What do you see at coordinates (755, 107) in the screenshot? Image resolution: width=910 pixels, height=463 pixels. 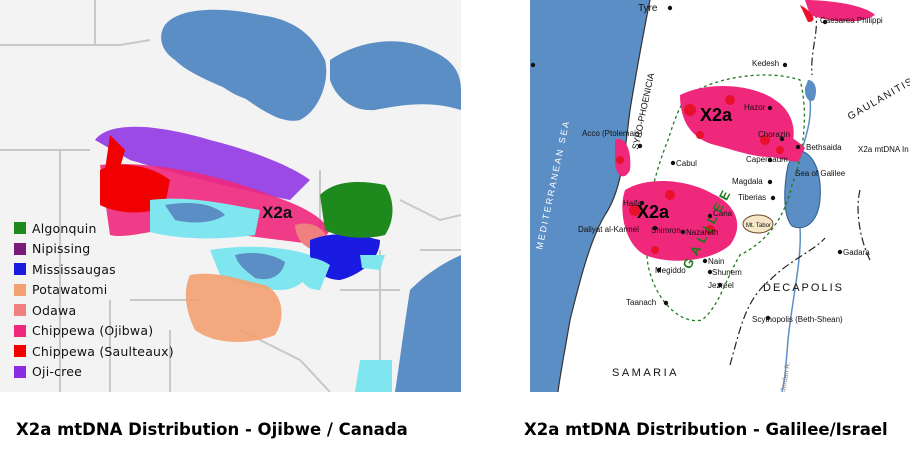 I see `place-hazor: Hazor` at bounding box center [755, 107].